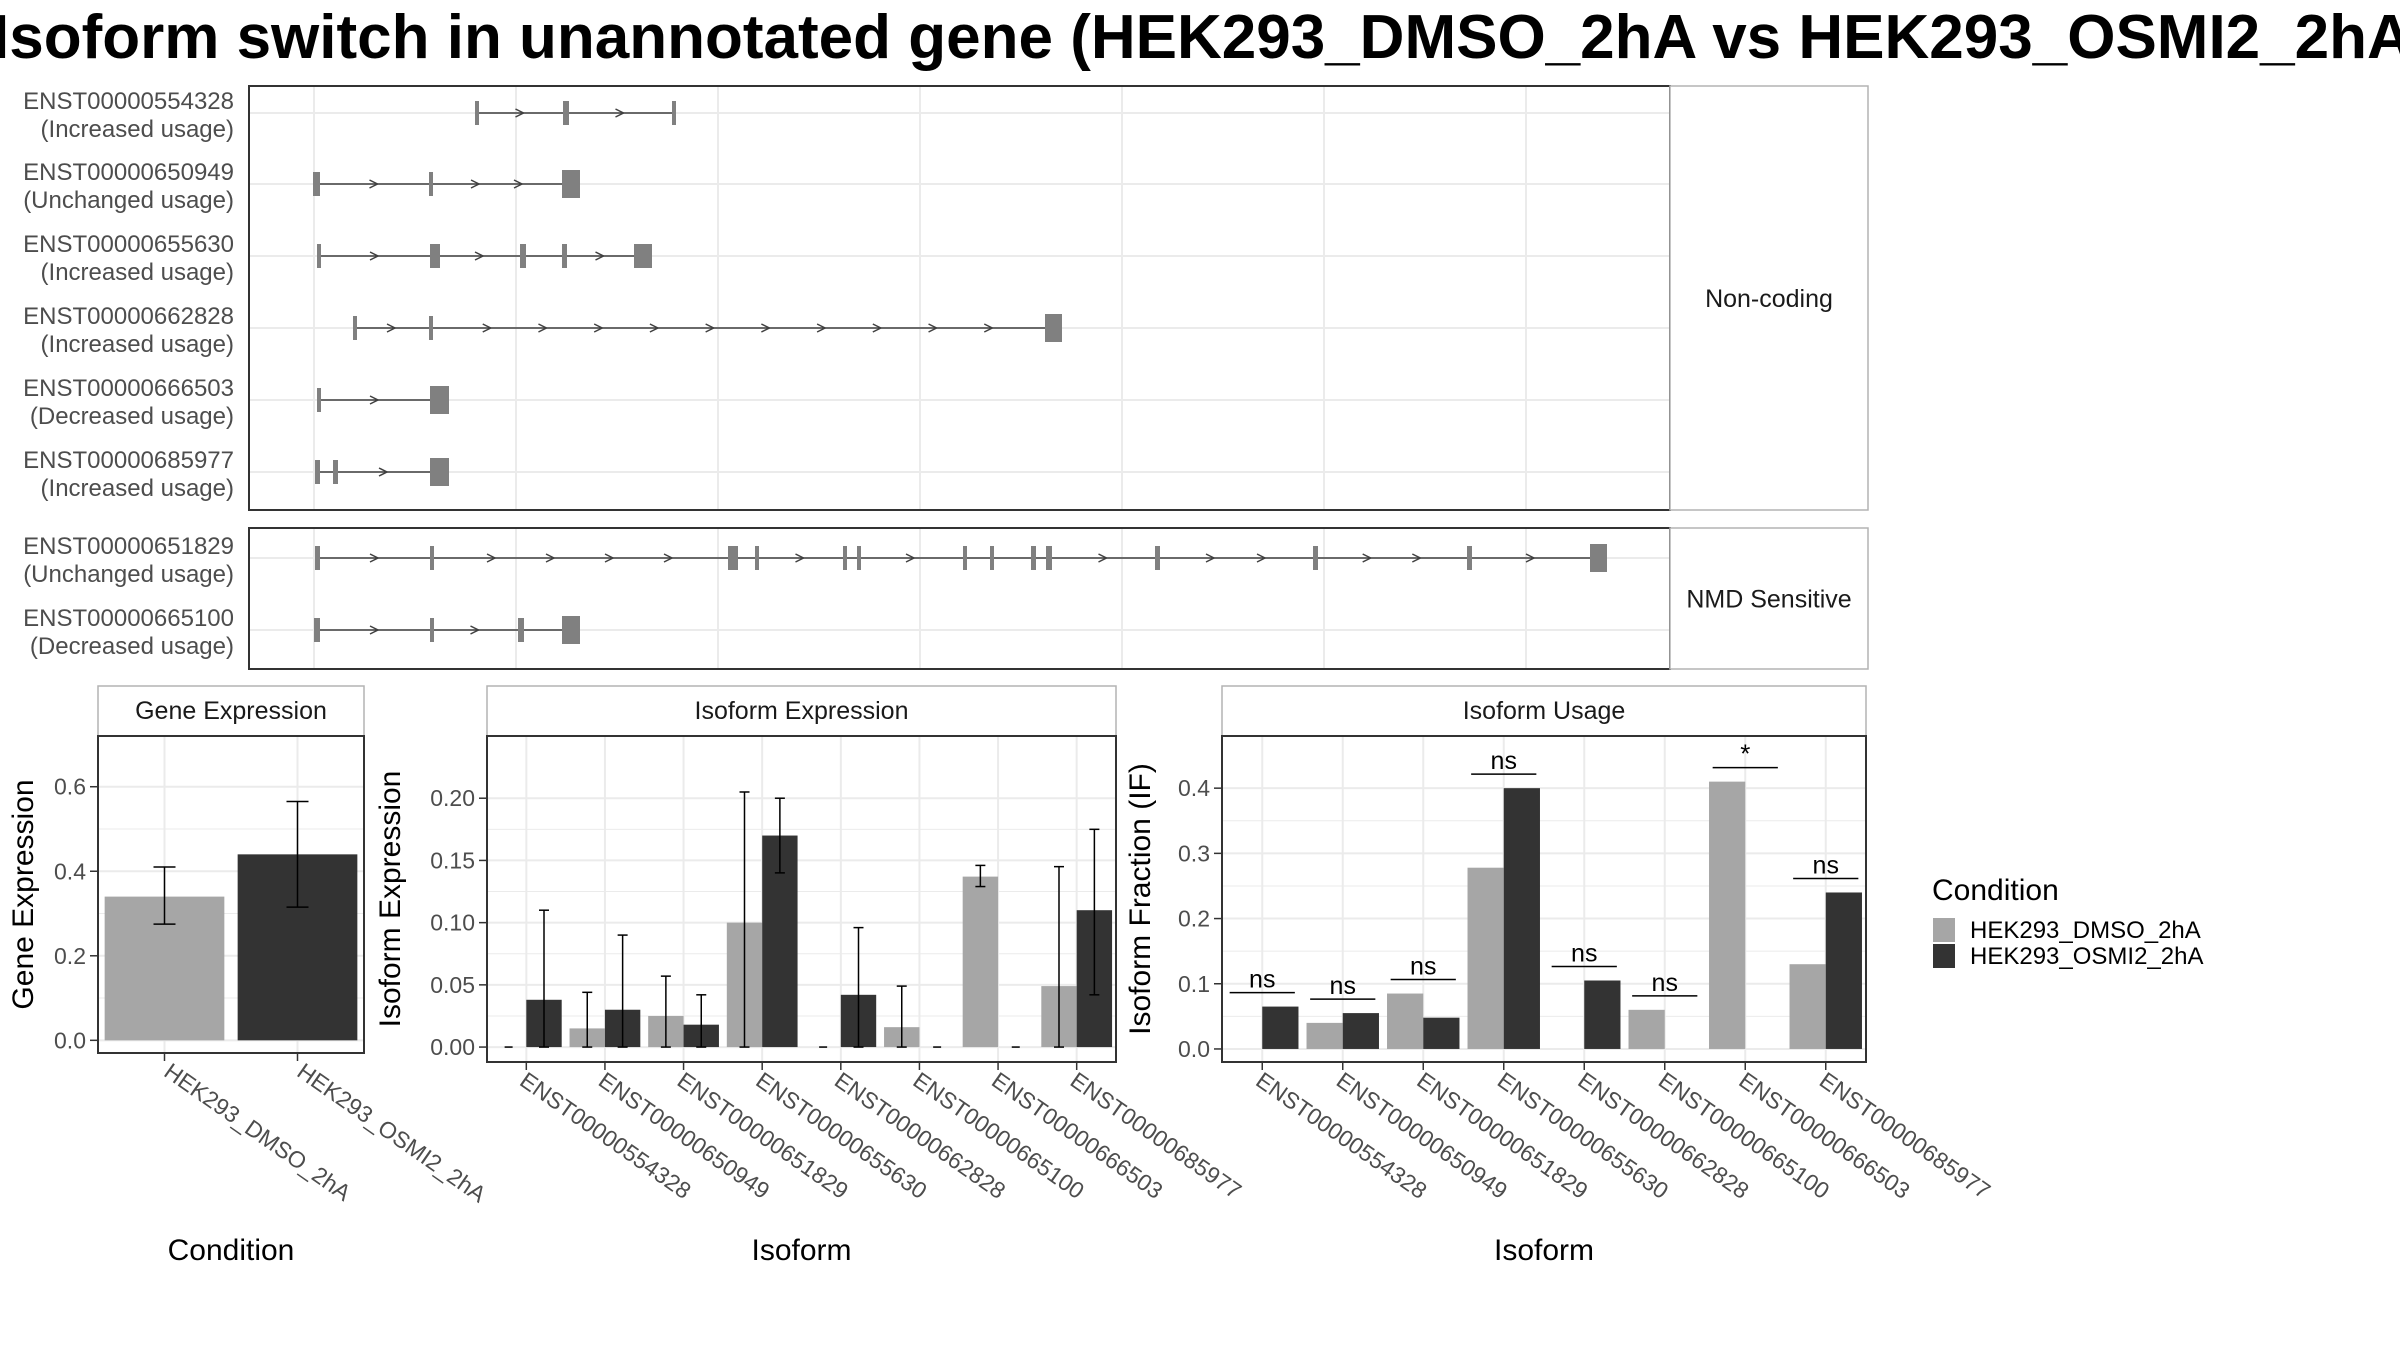  What do you see at coordinates (231, 1250) in the screenshot?
I see `x-axis-label: Condition` at bounding box center [231, 1250].